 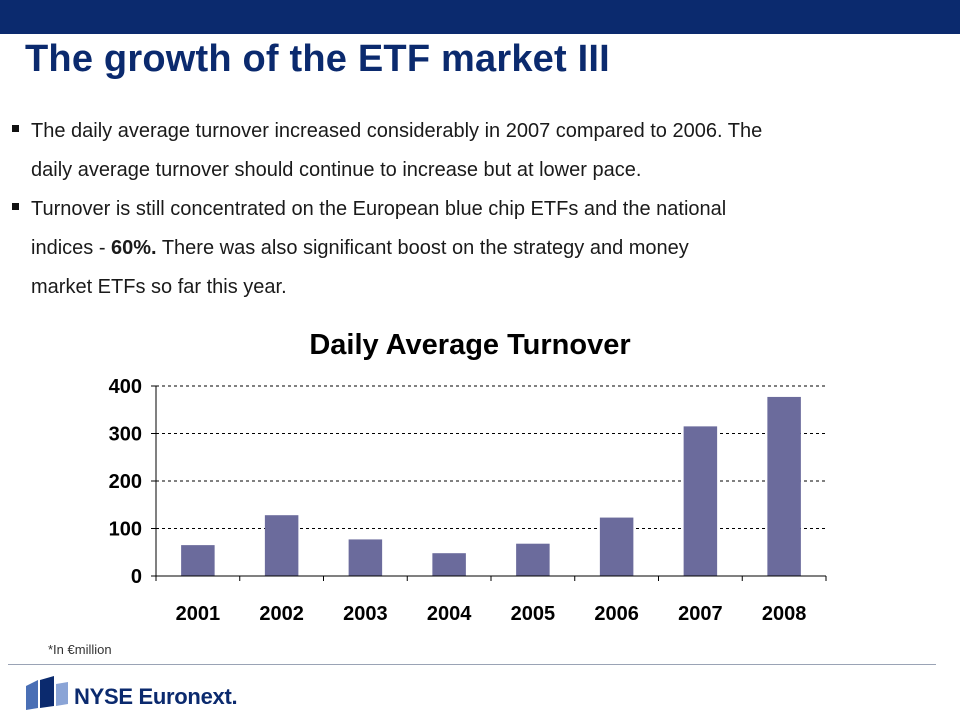 I want to click on bar-2006, so click(x=616, y=546).